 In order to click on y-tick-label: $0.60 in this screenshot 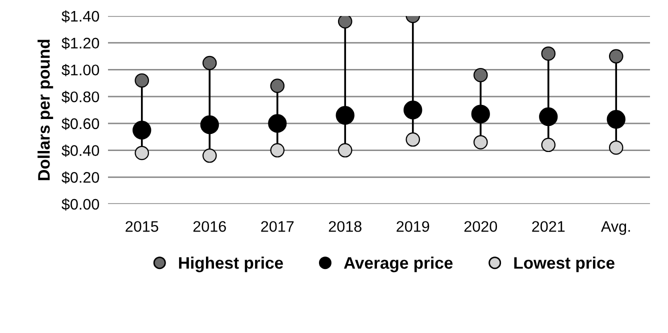, I will do `click(81, 124)`.